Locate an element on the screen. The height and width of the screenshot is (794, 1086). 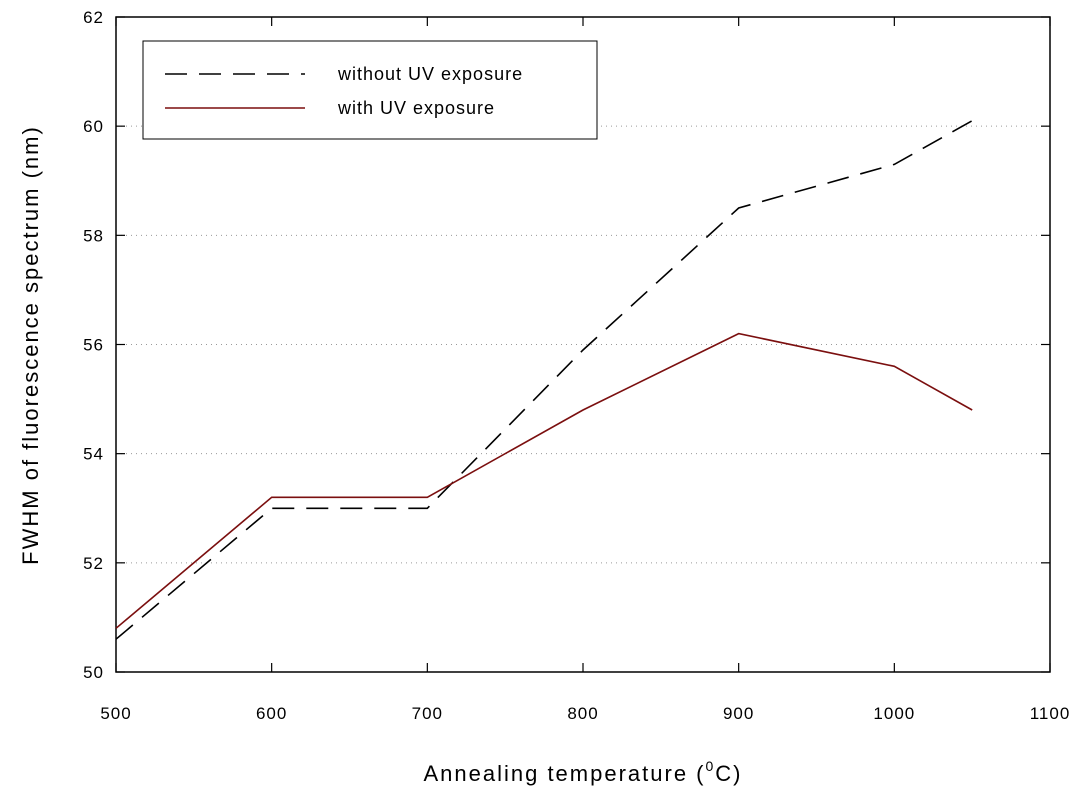
y-tick-label: 60 is located at coordinates (93, 126).